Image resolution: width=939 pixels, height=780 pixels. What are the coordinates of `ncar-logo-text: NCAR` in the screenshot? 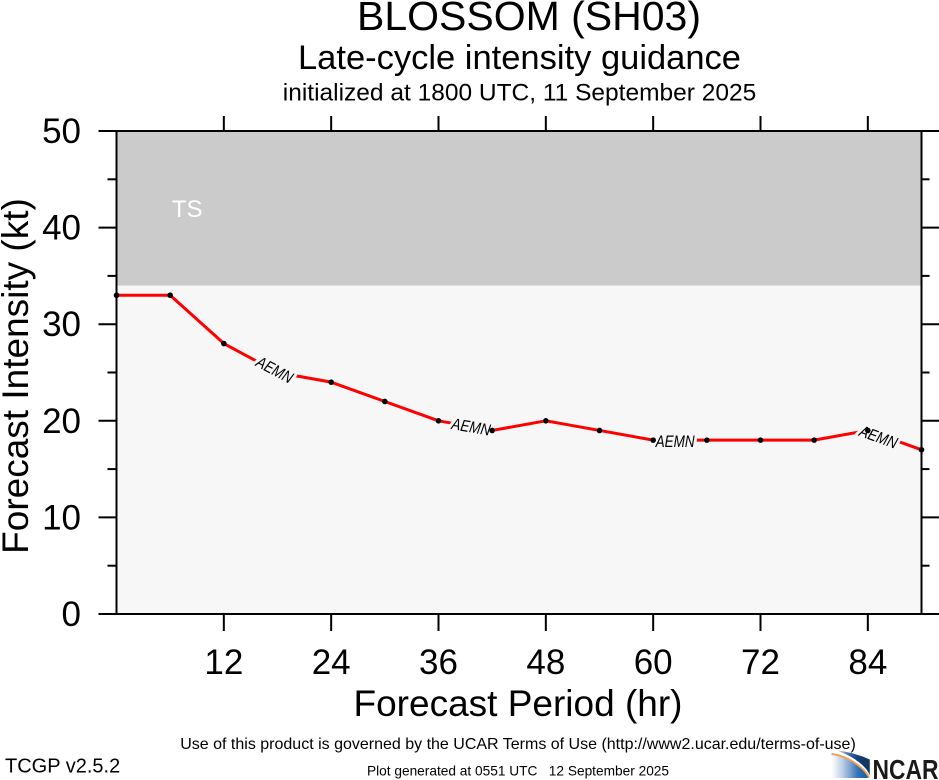 It's located at (906, 767).